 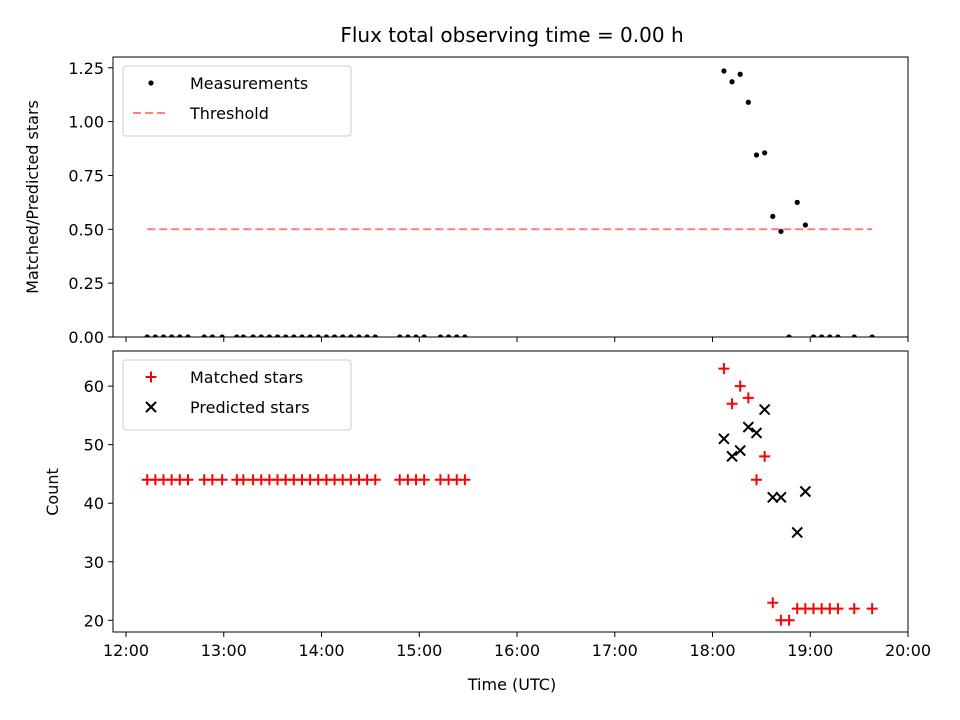 What do you see at coordinates (419, 650) in the screenshot?
I see `x-tick-label: 15:00` at bounding box center [419, 650].